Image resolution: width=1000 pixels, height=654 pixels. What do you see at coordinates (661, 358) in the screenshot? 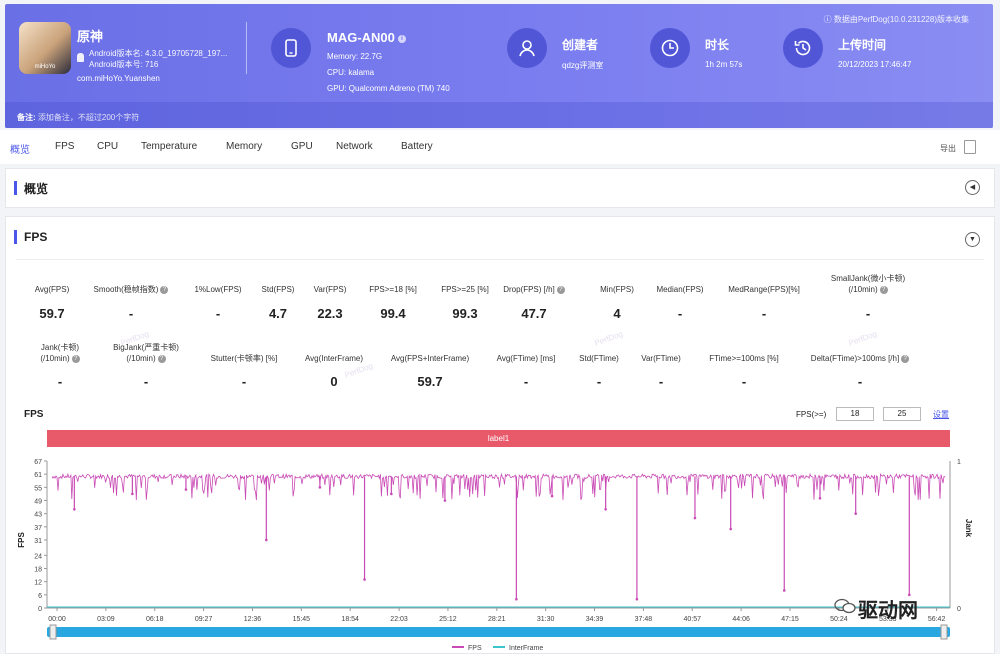
I see `metric-label: Var(FTime)` at bounding box center [661, 358].